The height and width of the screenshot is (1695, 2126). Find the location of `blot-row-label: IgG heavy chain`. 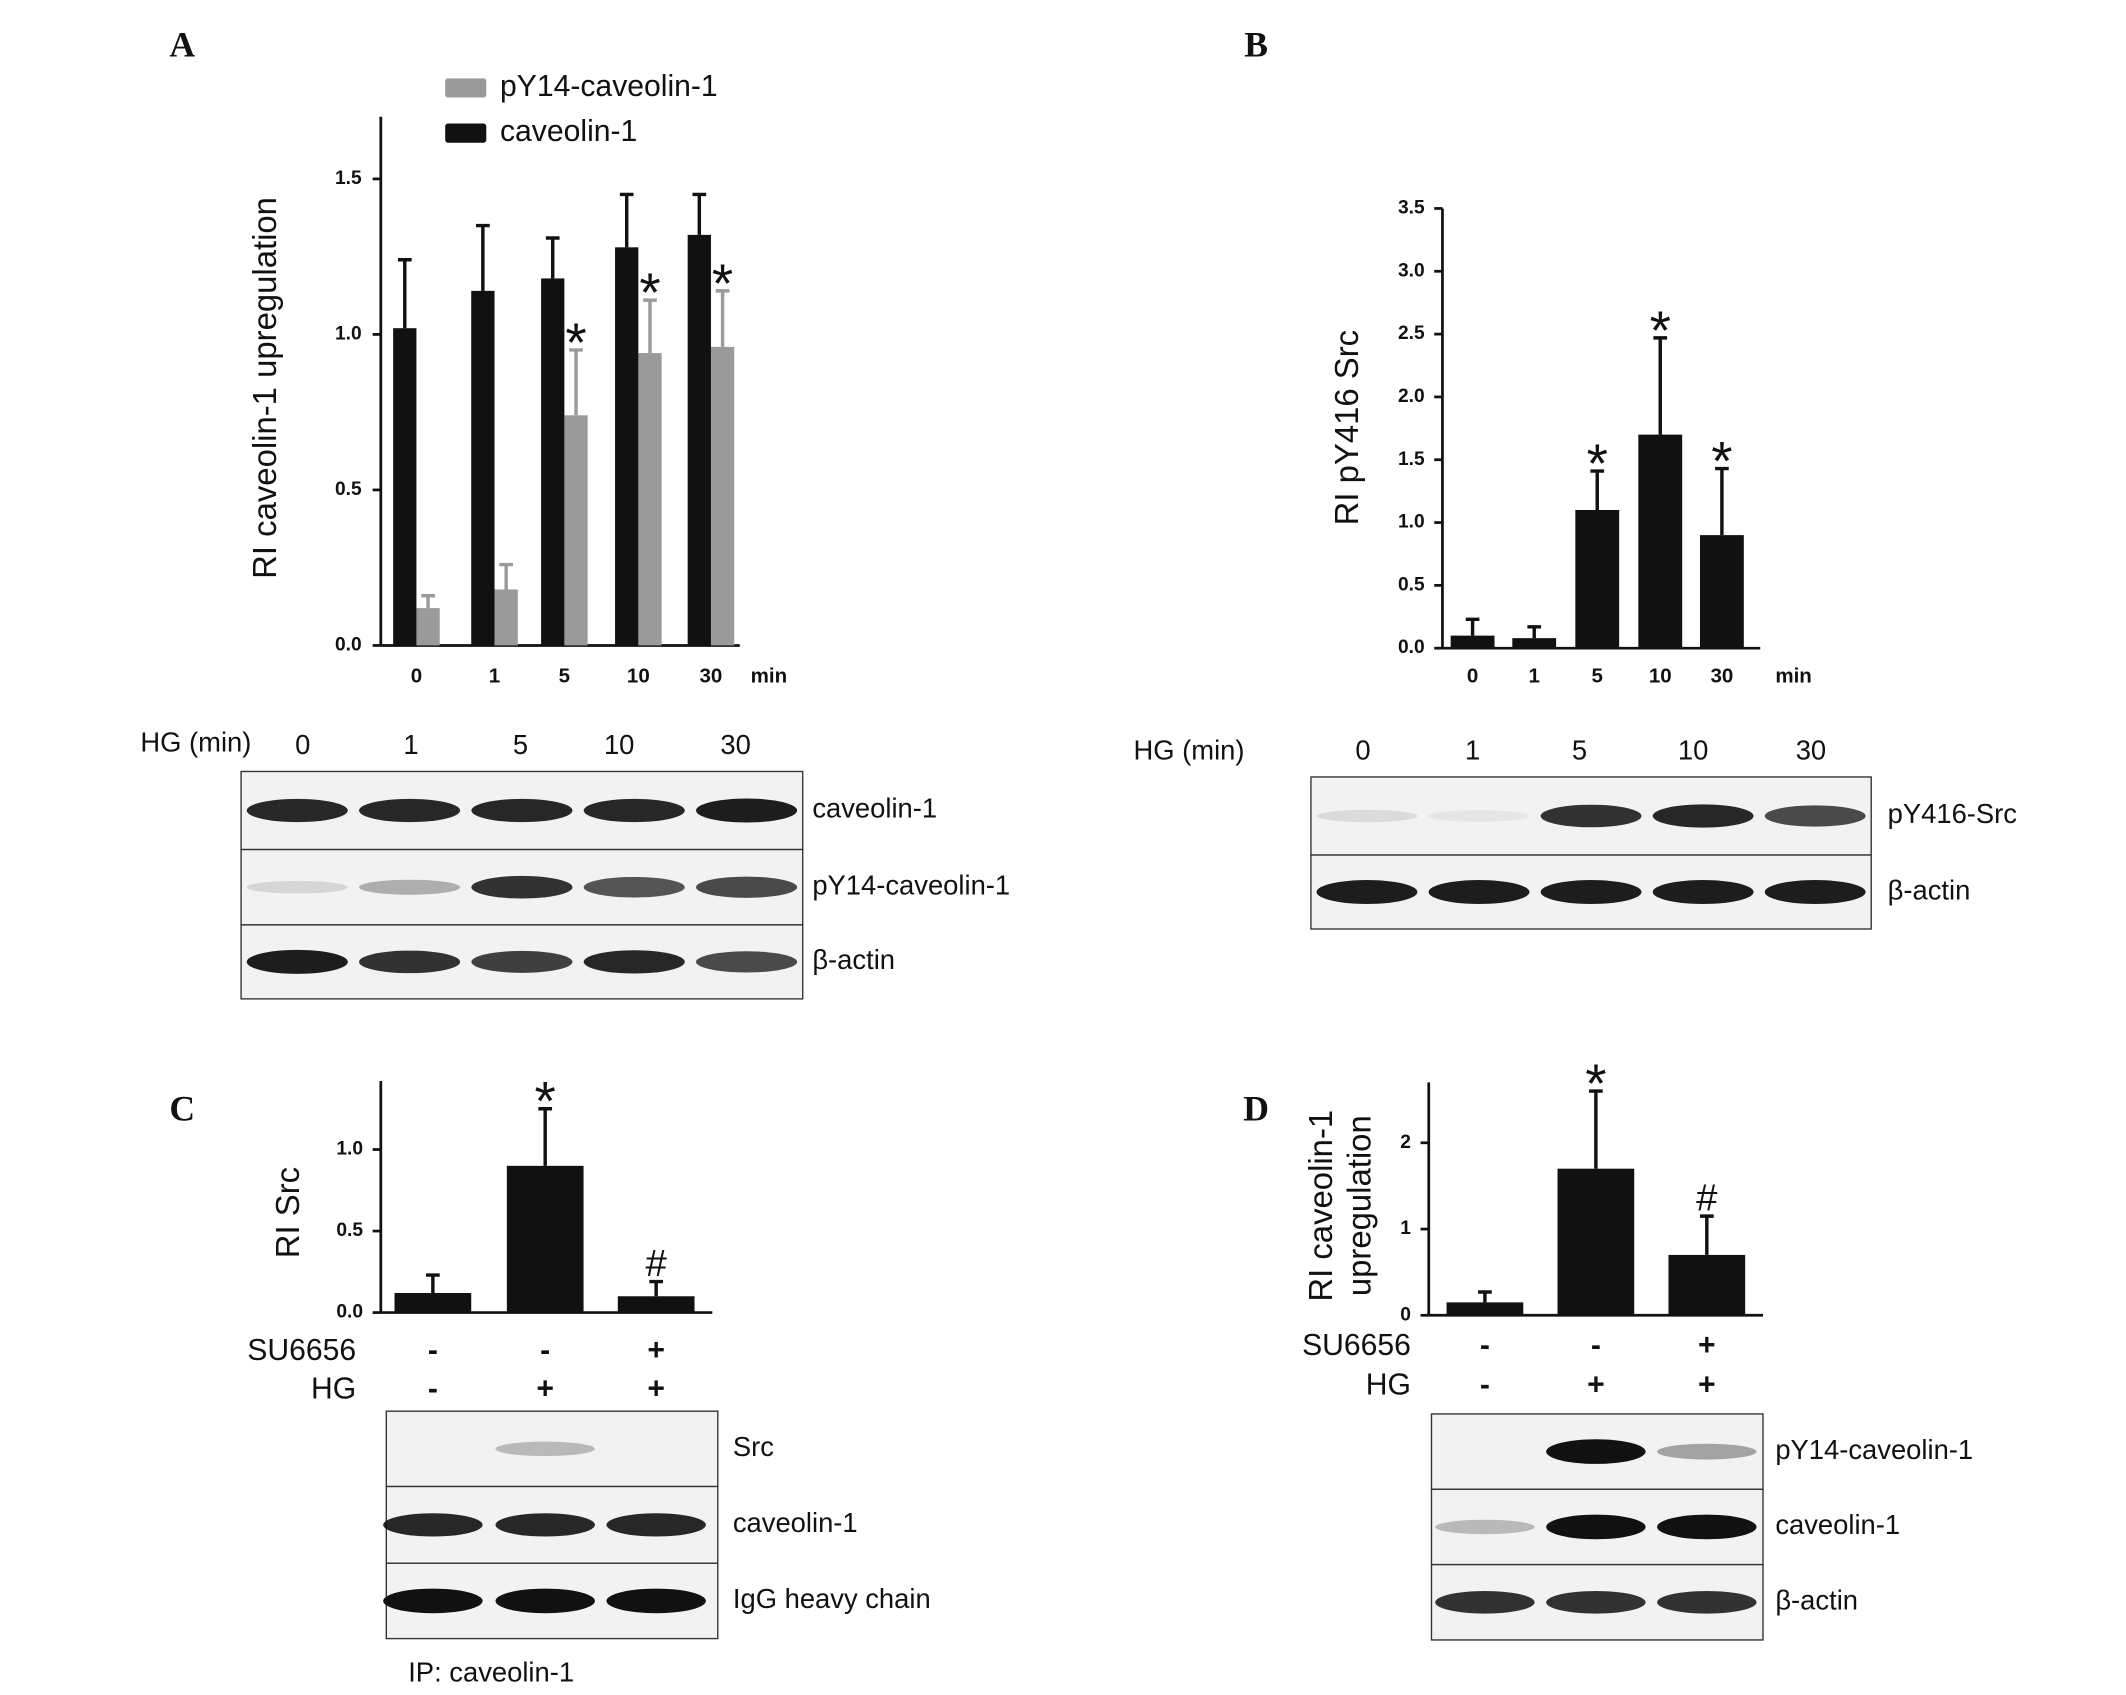

blot-row-label: IgG heavy chain is located at coordinates (832, 1598).